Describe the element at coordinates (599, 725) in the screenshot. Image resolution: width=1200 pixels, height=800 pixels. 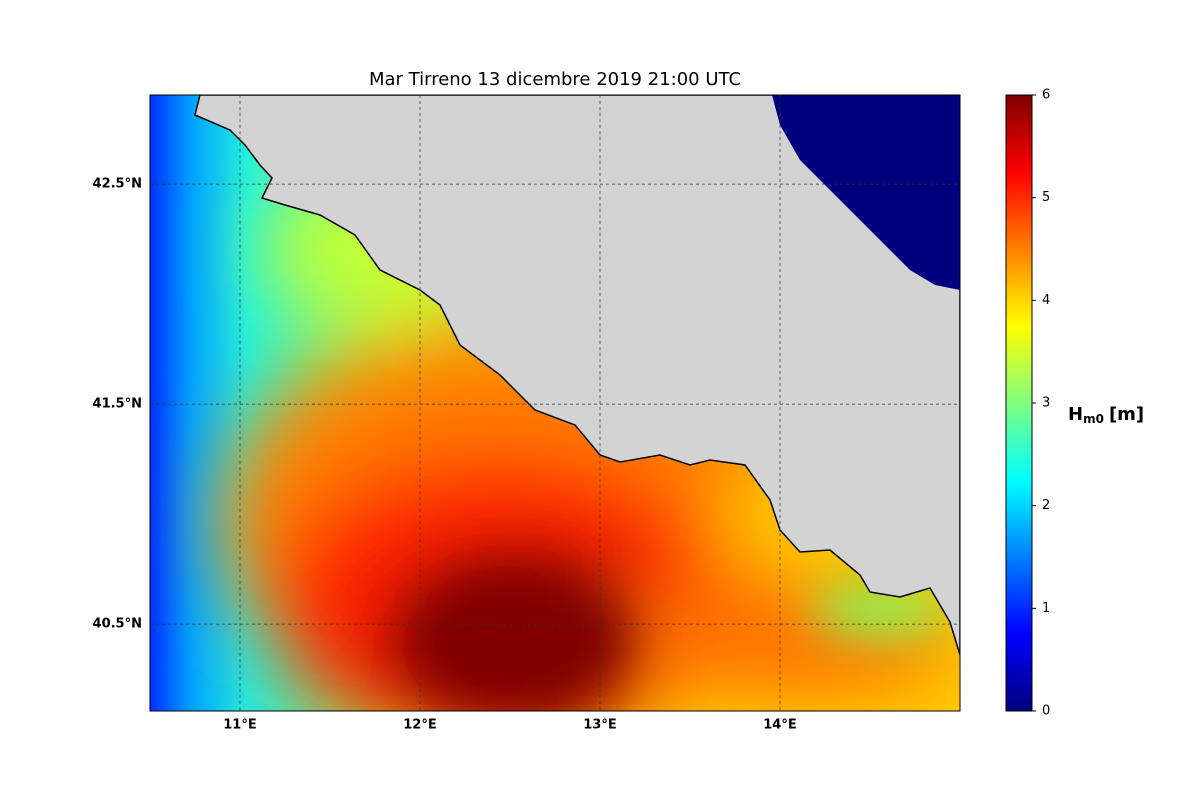
I see `x-tick-label: 13°E` at that location.